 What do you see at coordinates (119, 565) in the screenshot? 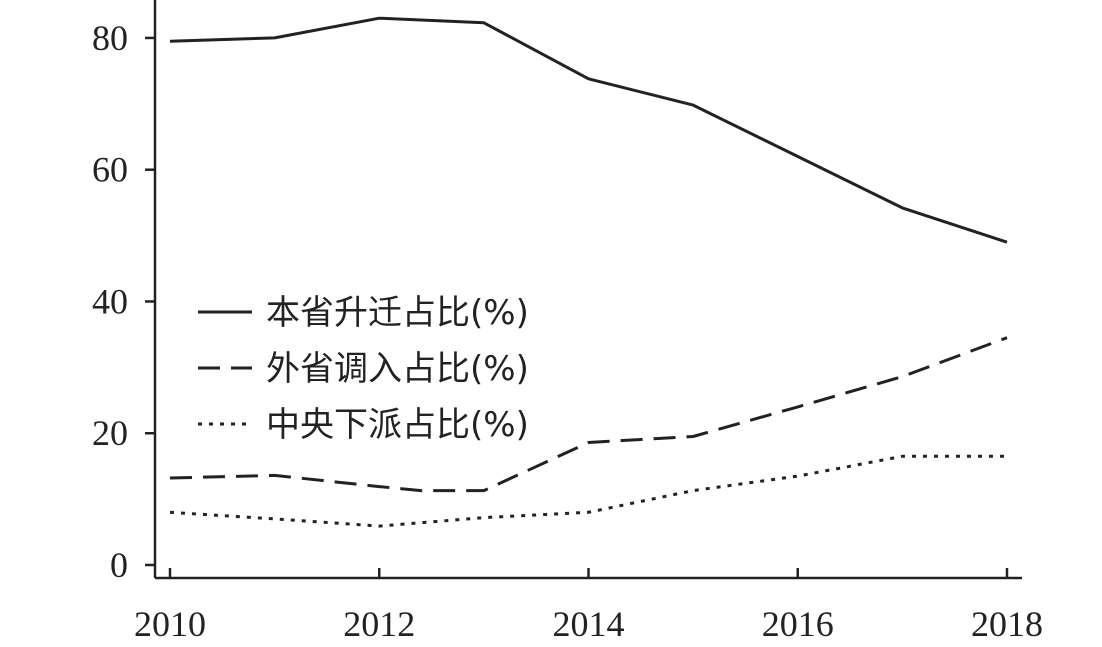
I see `y-tick-label: 0` at bounding box center [119, 565].